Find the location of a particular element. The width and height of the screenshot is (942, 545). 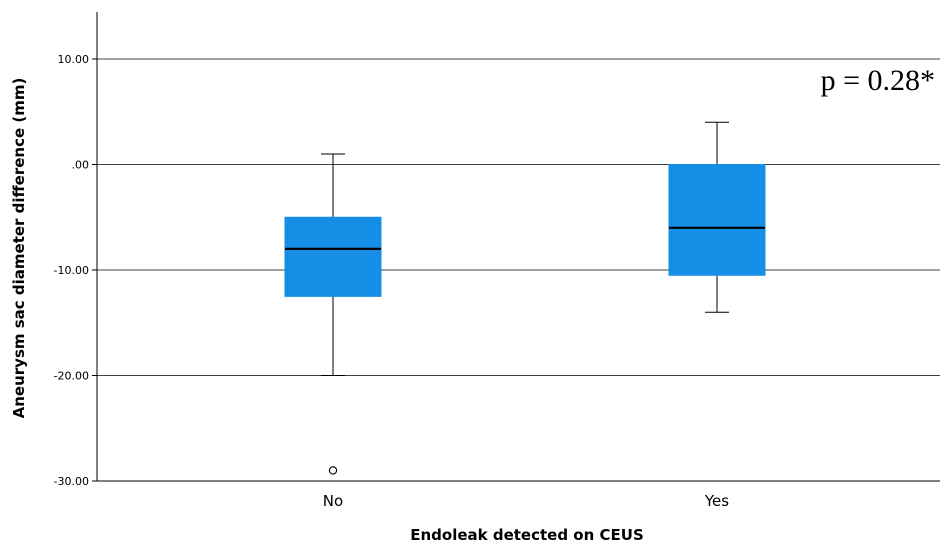

x-tick-label-no: No is located at coordinates (333, 501).